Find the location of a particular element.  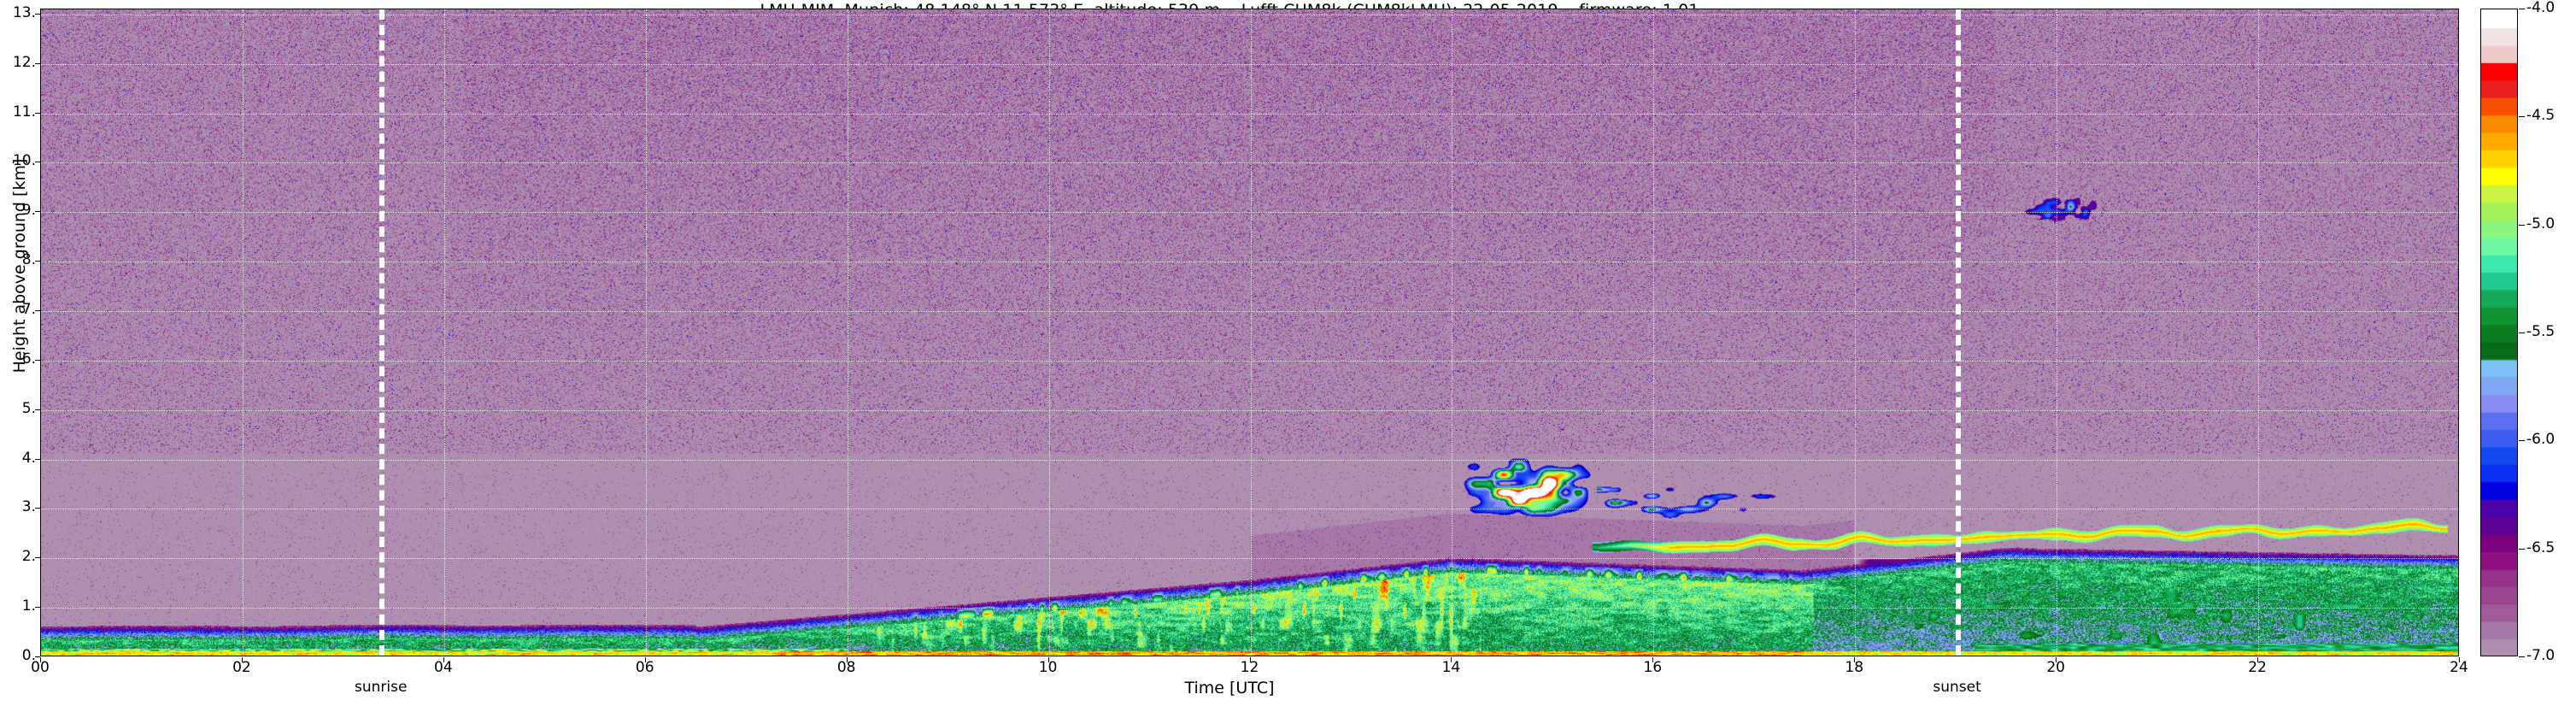

y-axis-label: Height above ground [km] is located at coordinates (19, 266).